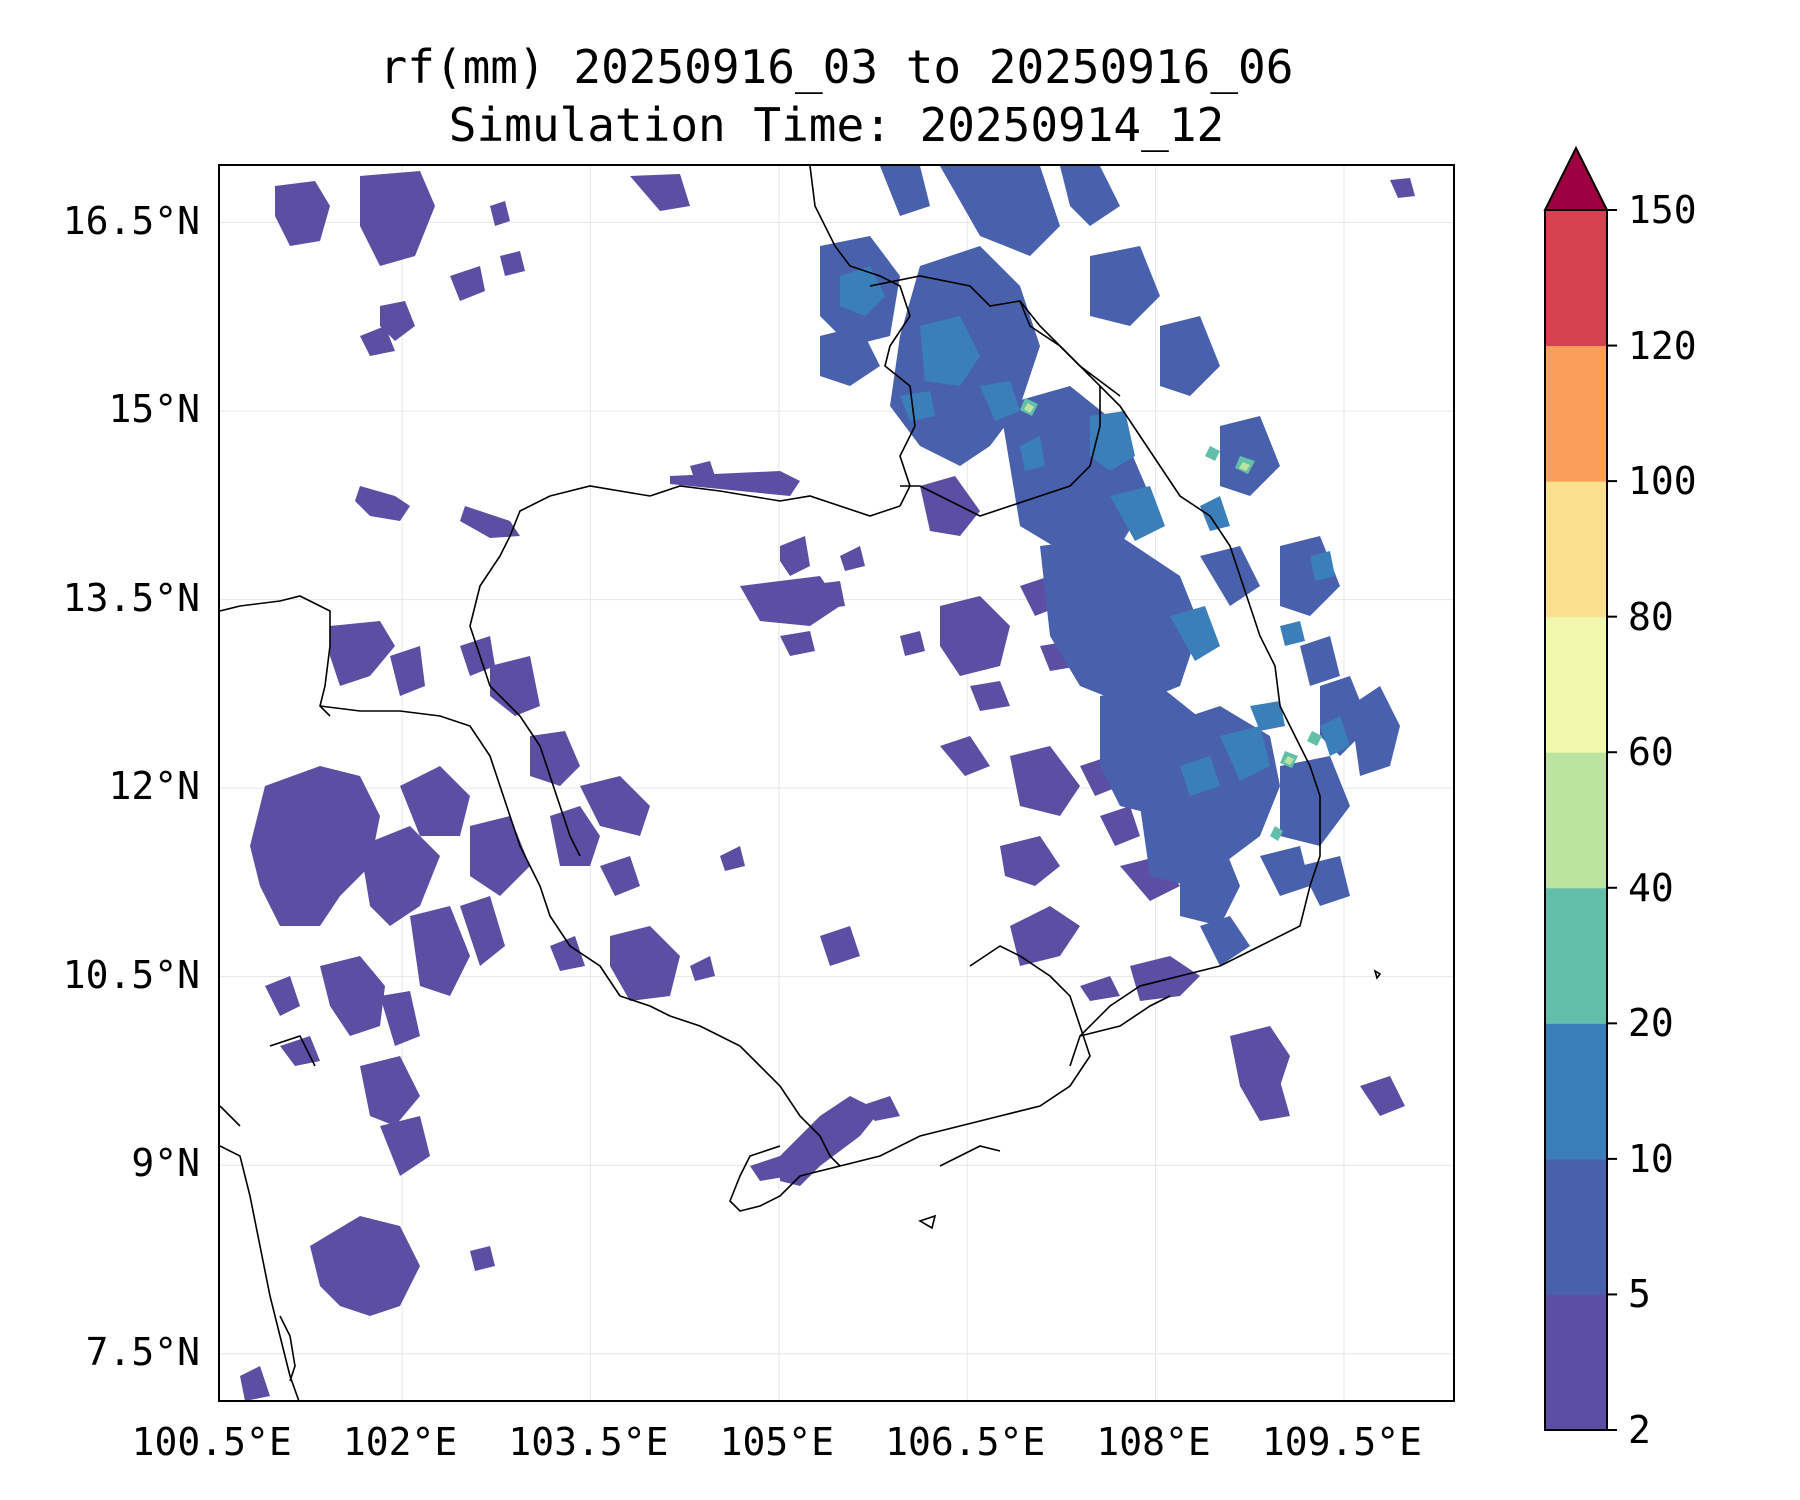 The height and width of the screenshot is (1500, 1800). I want to click on colorbar-tick-label: 60, so click(1651, 752).